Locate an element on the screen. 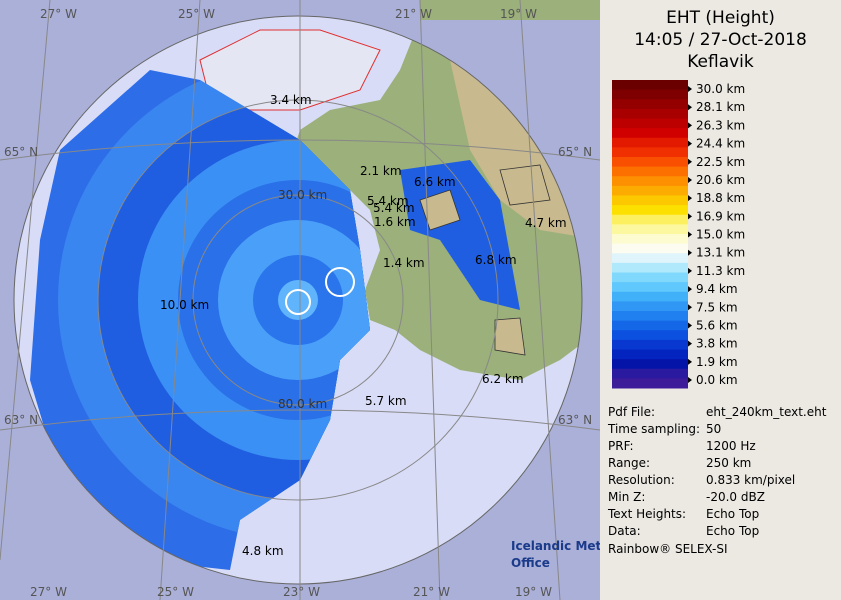 Image resolution: width=841 pixels, height=600 pixels. colorbar-label: 3.8 km is located at coordinates (717, 344).